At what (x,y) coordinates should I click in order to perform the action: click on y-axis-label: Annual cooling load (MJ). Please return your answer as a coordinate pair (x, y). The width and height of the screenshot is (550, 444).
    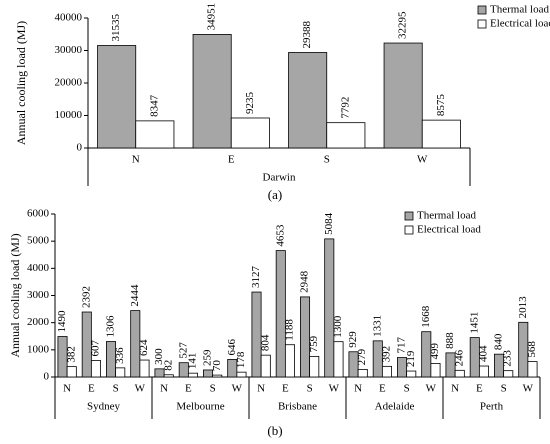
    Looking at the image, I should click on (21, 83).